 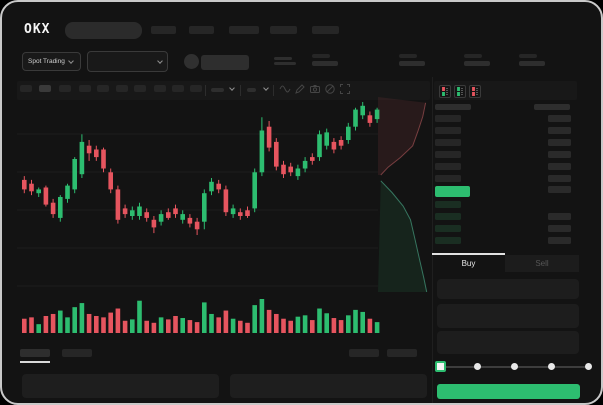 What do you see at coordinates (127, 61) in the screenshot?
I see `pair-selector-dropdown` at bounding box center [127, 61].